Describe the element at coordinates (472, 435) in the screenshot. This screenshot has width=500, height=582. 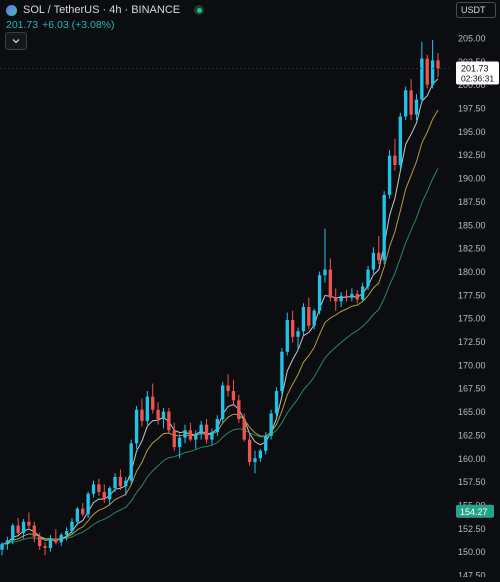
I see `price-tick-label: 162.50` at that location.